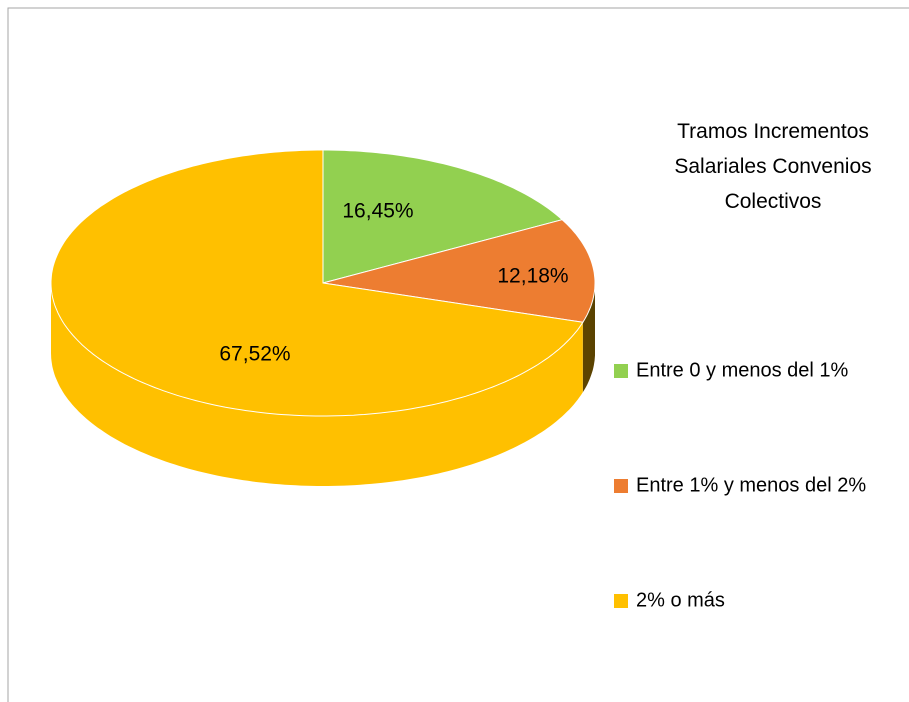  I want to click on slice-label: 12,18%, so click(532, 276).